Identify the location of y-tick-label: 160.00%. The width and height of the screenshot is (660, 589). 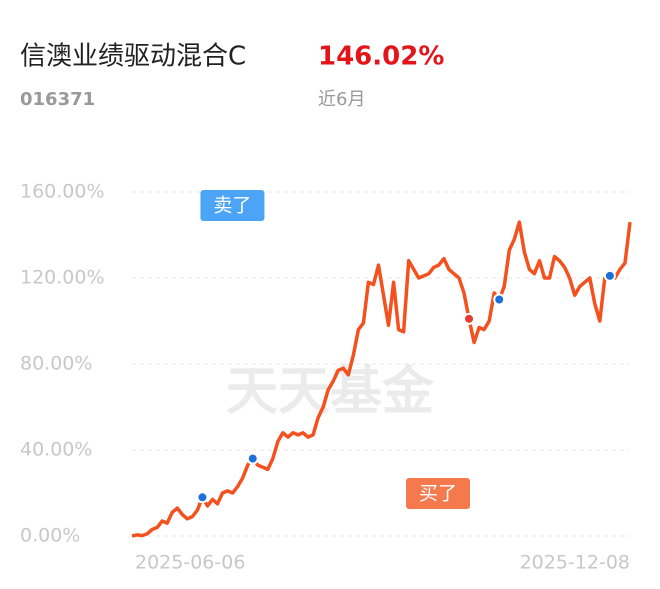
(62, 192).